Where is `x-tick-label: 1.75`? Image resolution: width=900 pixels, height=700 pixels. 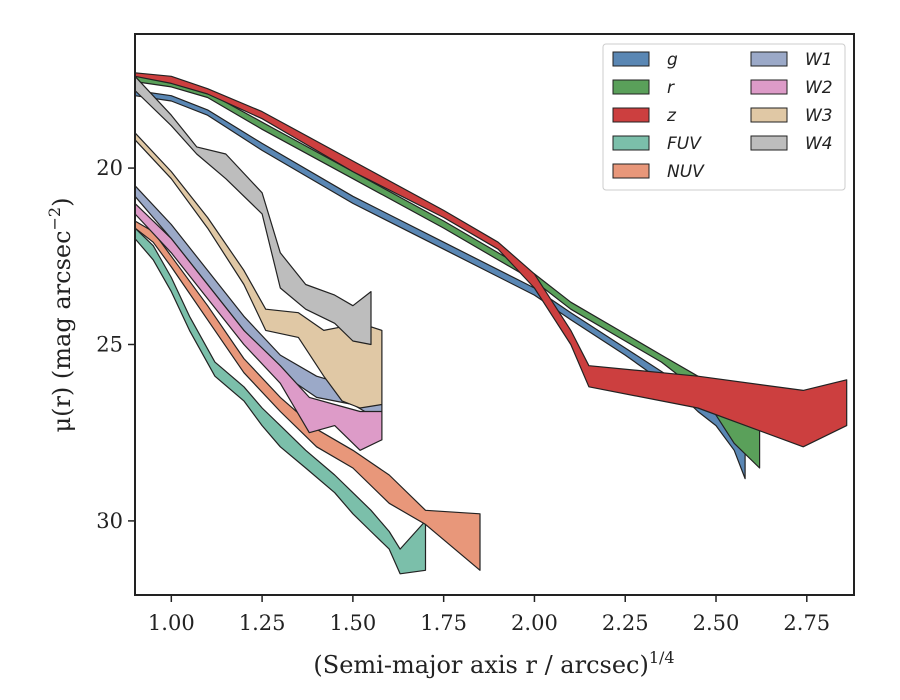 x-tick-label: 1.75 is located at coordinates (443, 623).